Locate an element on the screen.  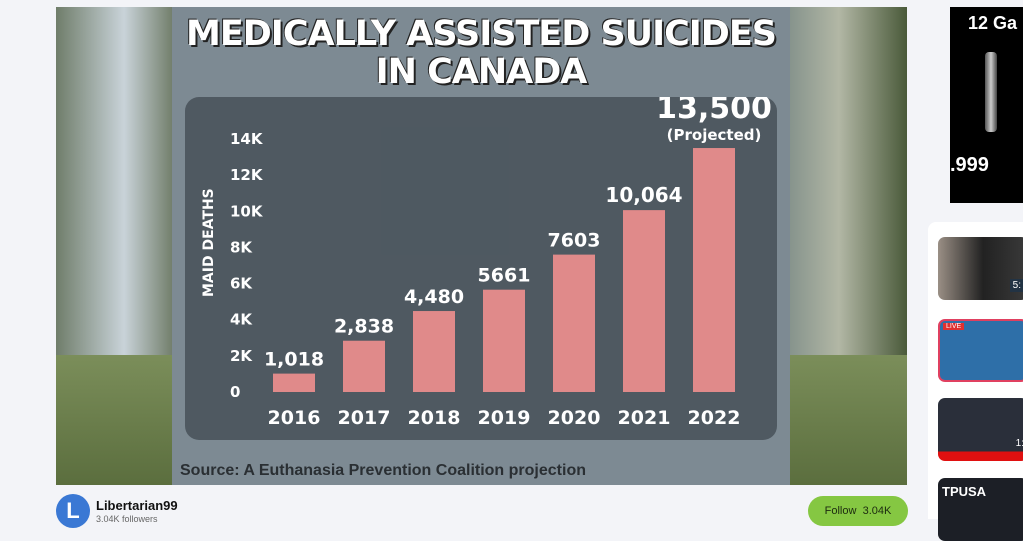
annotation: (Projected) is located at coordinates (714, 135).